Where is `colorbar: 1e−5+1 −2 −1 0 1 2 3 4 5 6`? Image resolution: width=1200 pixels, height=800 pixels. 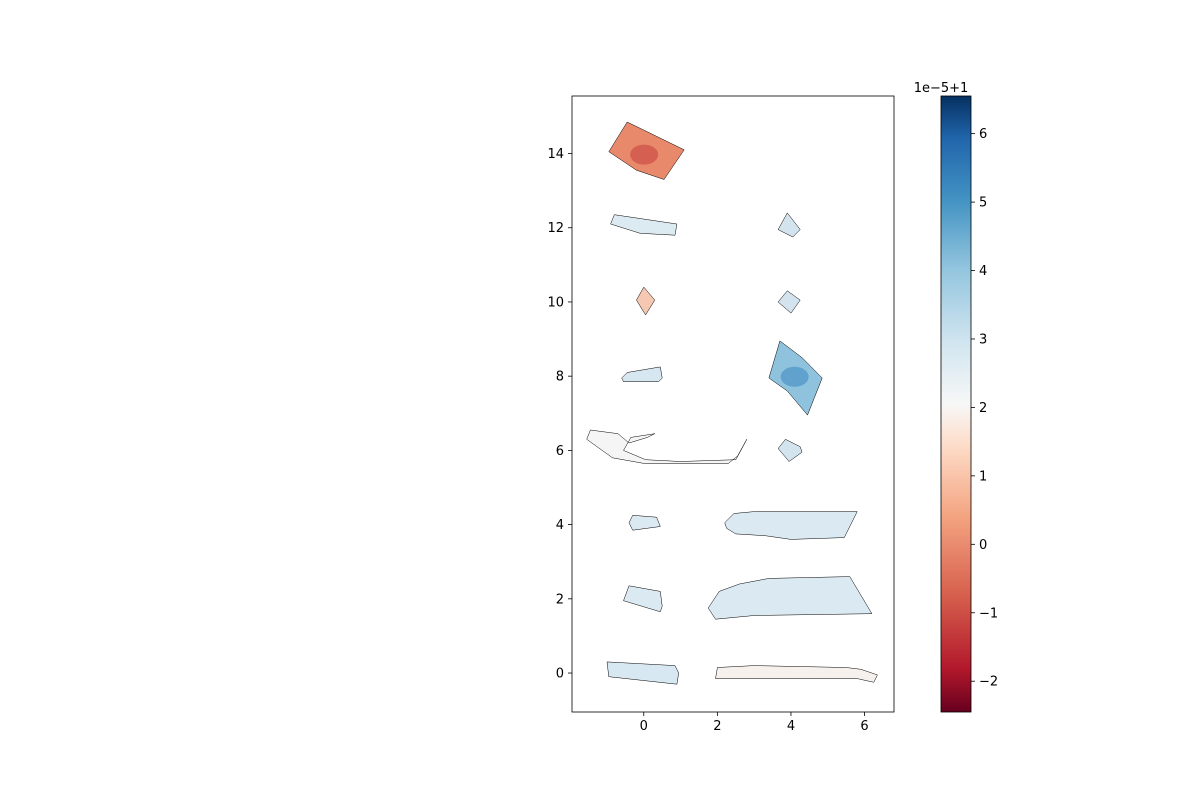 colorbar: 1e−5+1 −2 −1 0 1 2 3 4 5 6 is located at coordinates (956, 397).